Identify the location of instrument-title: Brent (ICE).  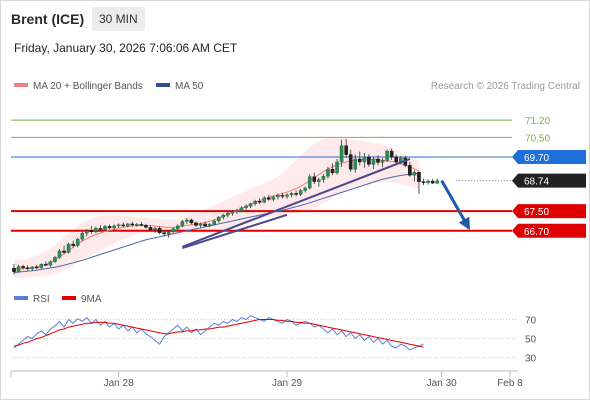
(48, 19).